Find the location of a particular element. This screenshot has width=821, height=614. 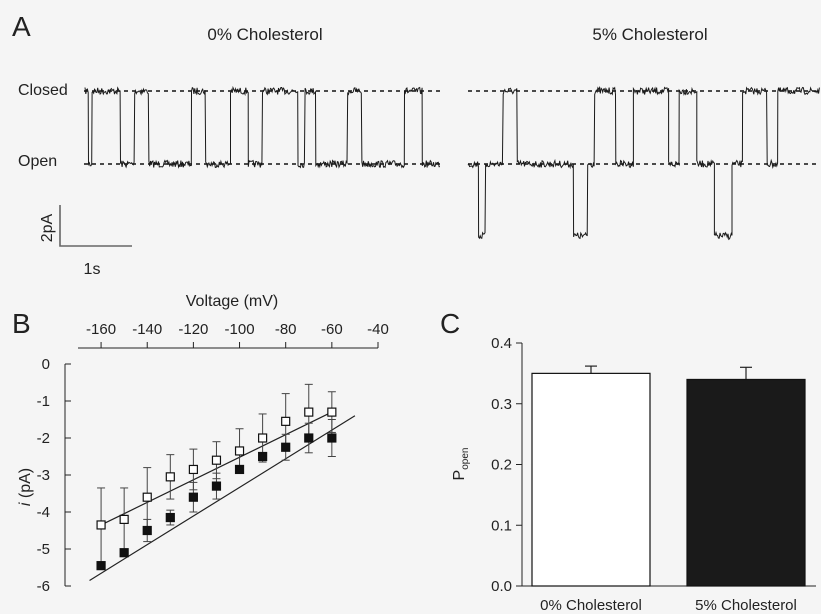

y-axis: 0 -1 -2 -3 -4 -5 -6 is located at coordinates (54, 475).